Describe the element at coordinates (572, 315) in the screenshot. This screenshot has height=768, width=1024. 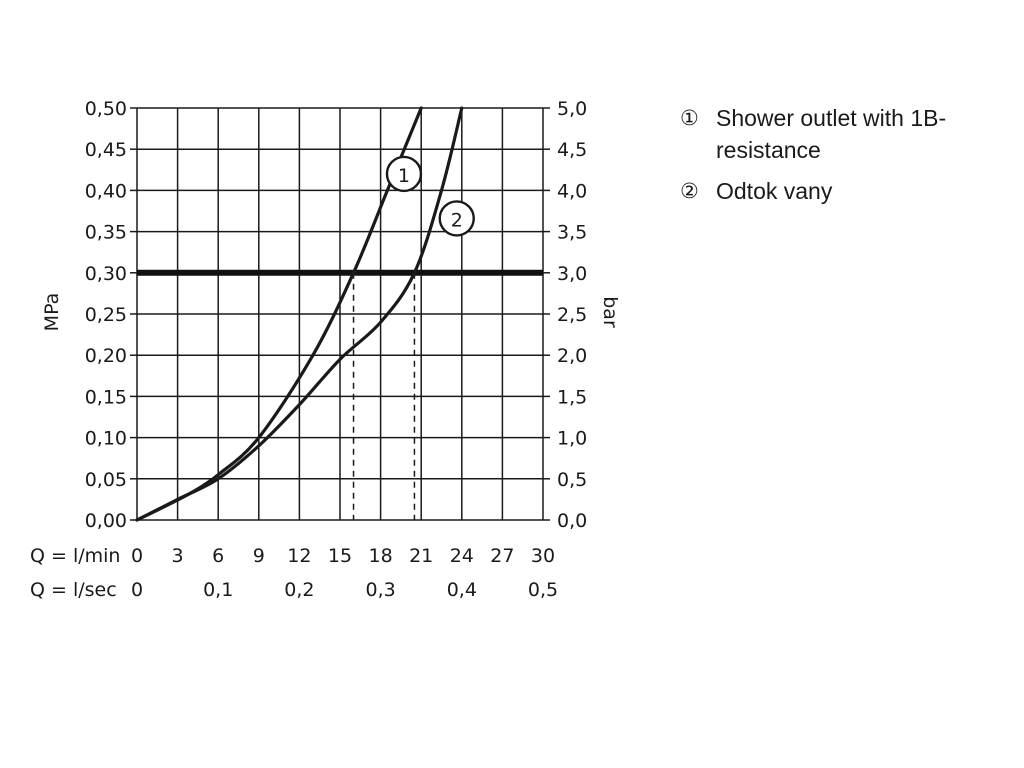
I see `right-tick-label: 2,5` at that location.